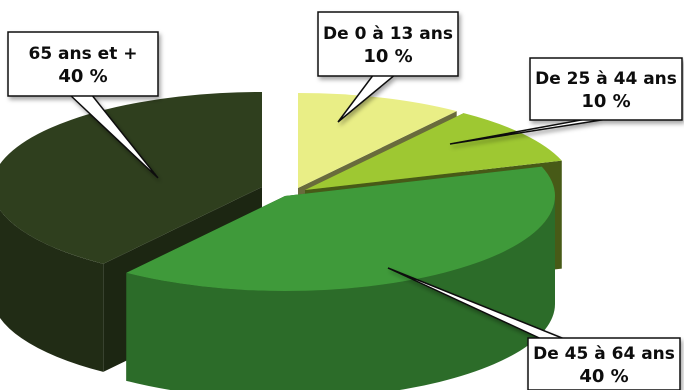 The width and height of the screenshot is (684, 390). What do you see at coordinates (82, 54) in the screenshot?
I see `callout-category-label: 65 ans et +` at bounding box center [82, 54].